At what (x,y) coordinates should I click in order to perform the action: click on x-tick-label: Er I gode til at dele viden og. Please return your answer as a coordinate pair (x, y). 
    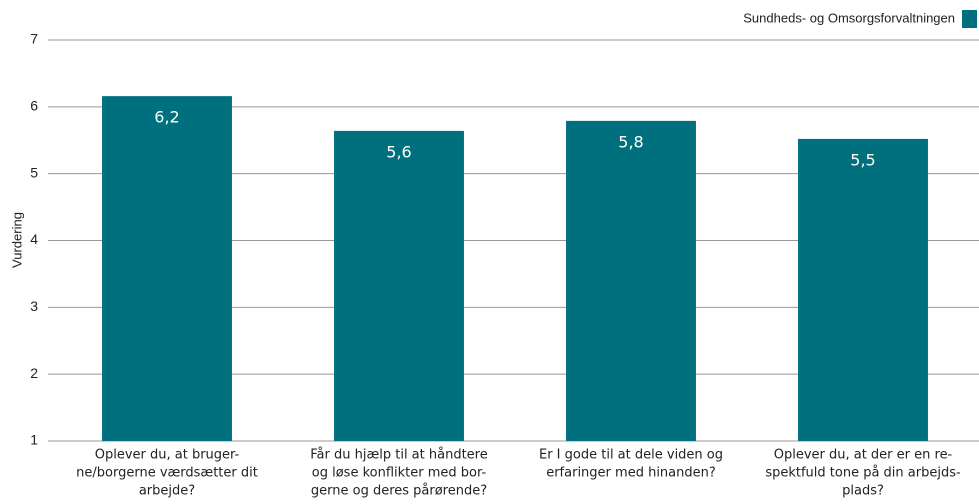
    Looking at the image, I should click on (631, 455).